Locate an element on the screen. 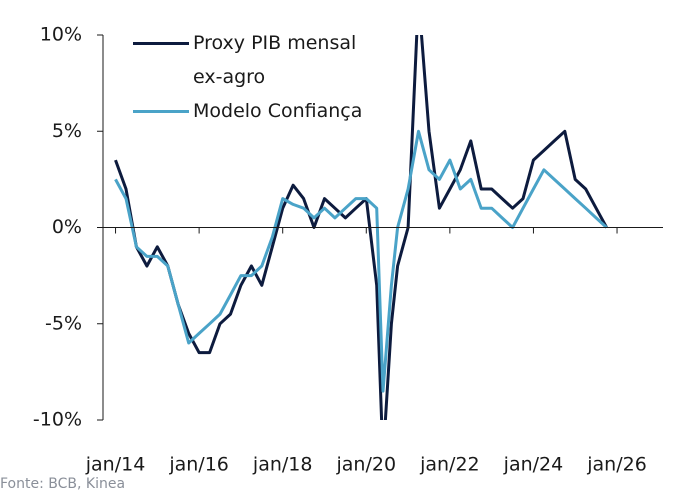 The height and width of the screenshot is (498, 687). y-tick-label: 10% is located at coordinates (61, 35).